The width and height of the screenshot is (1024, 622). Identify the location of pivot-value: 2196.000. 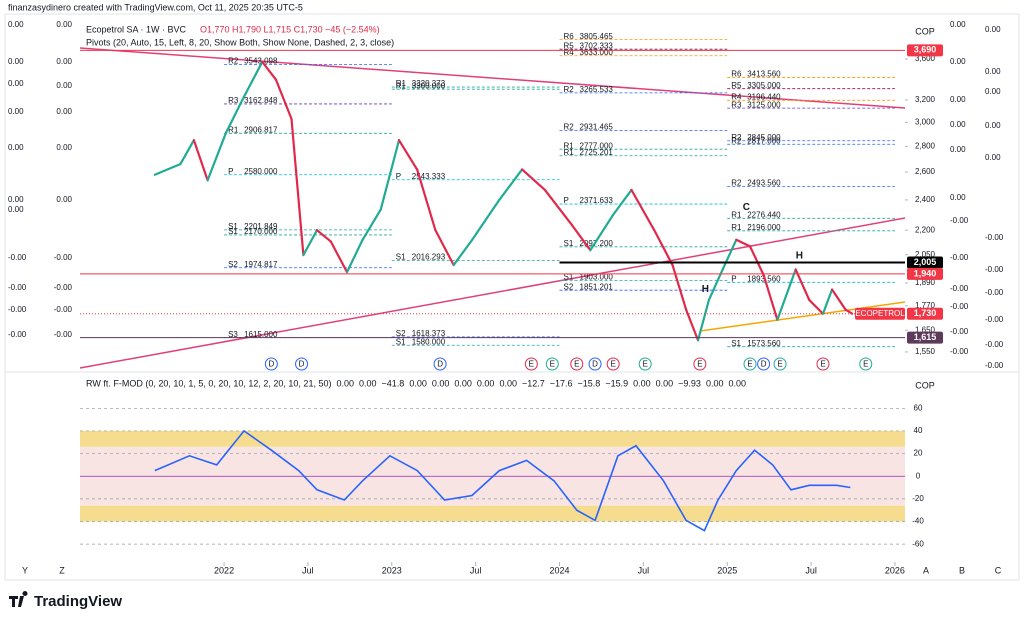
(764, 227).